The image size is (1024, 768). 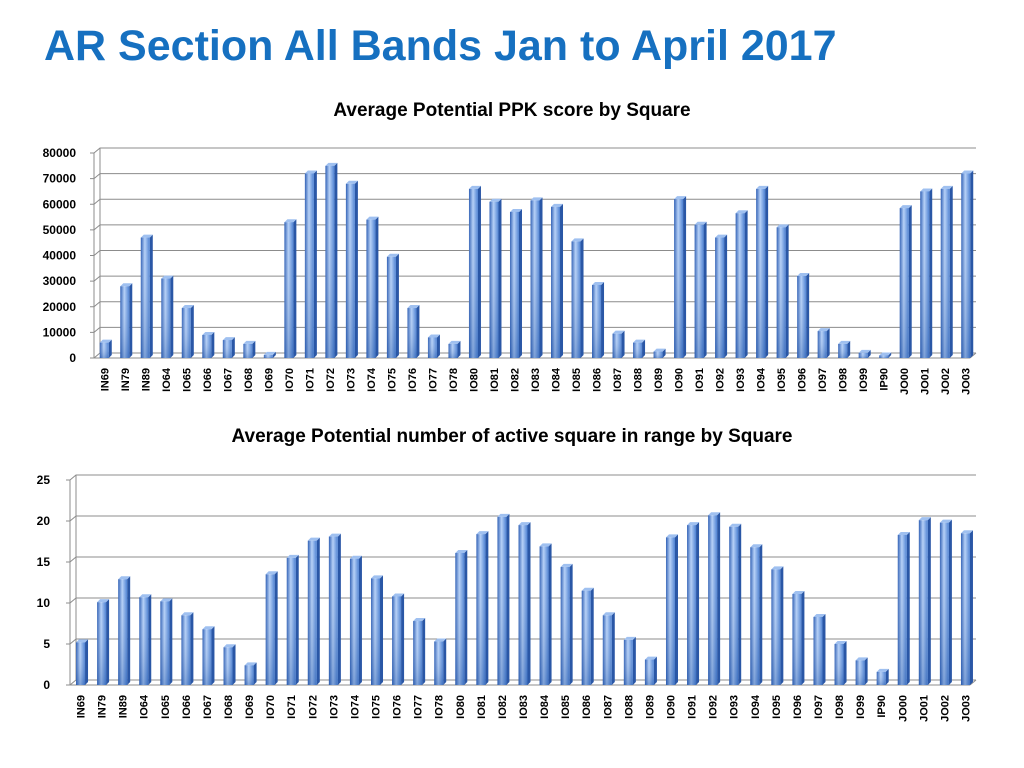 I want to click on x-tick-label: IO98, so click(x=840, y=707).